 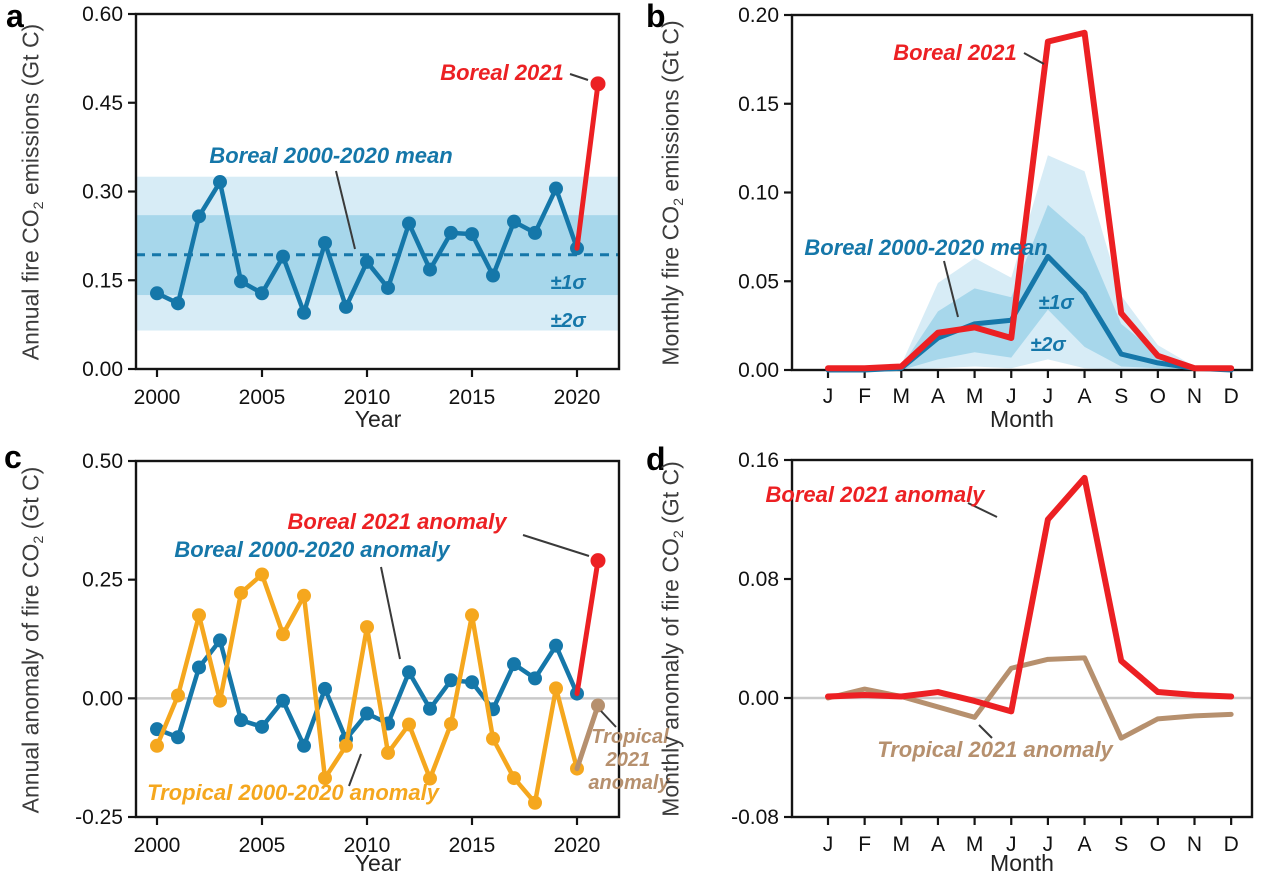 I want to click on panel-c-ylabel-subscript: 2, so click(x=39, y=539).